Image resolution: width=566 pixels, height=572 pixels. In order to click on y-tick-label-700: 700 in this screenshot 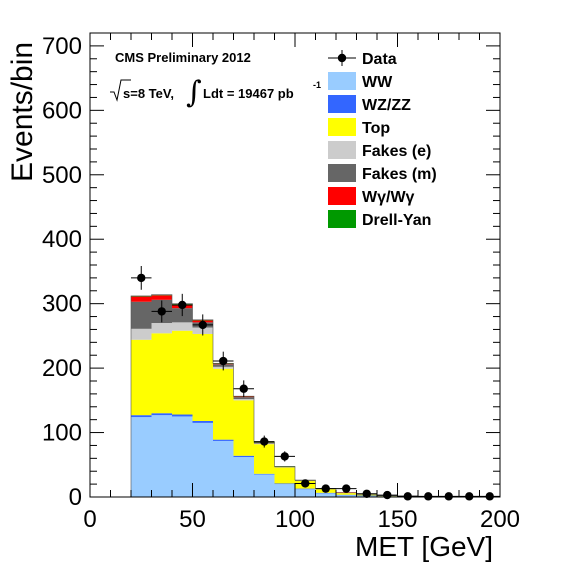, I will do `click(62, 46)`.